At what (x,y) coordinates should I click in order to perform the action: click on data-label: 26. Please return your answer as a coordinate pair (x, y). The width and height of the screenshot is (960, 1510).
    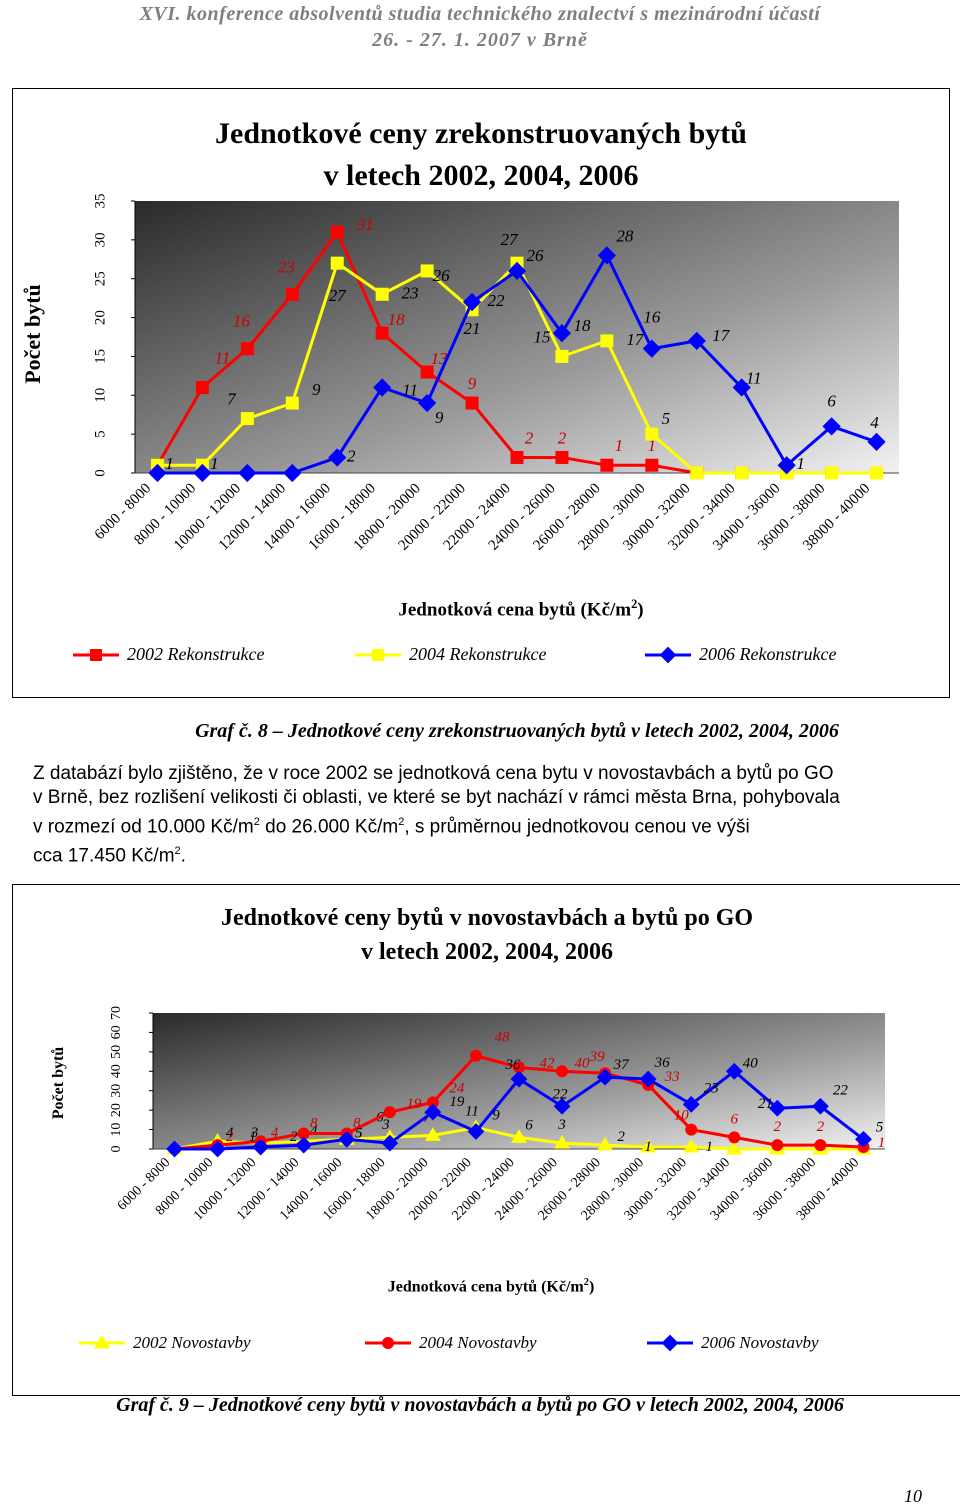
    Looking at the image, I should click on (442, 275).